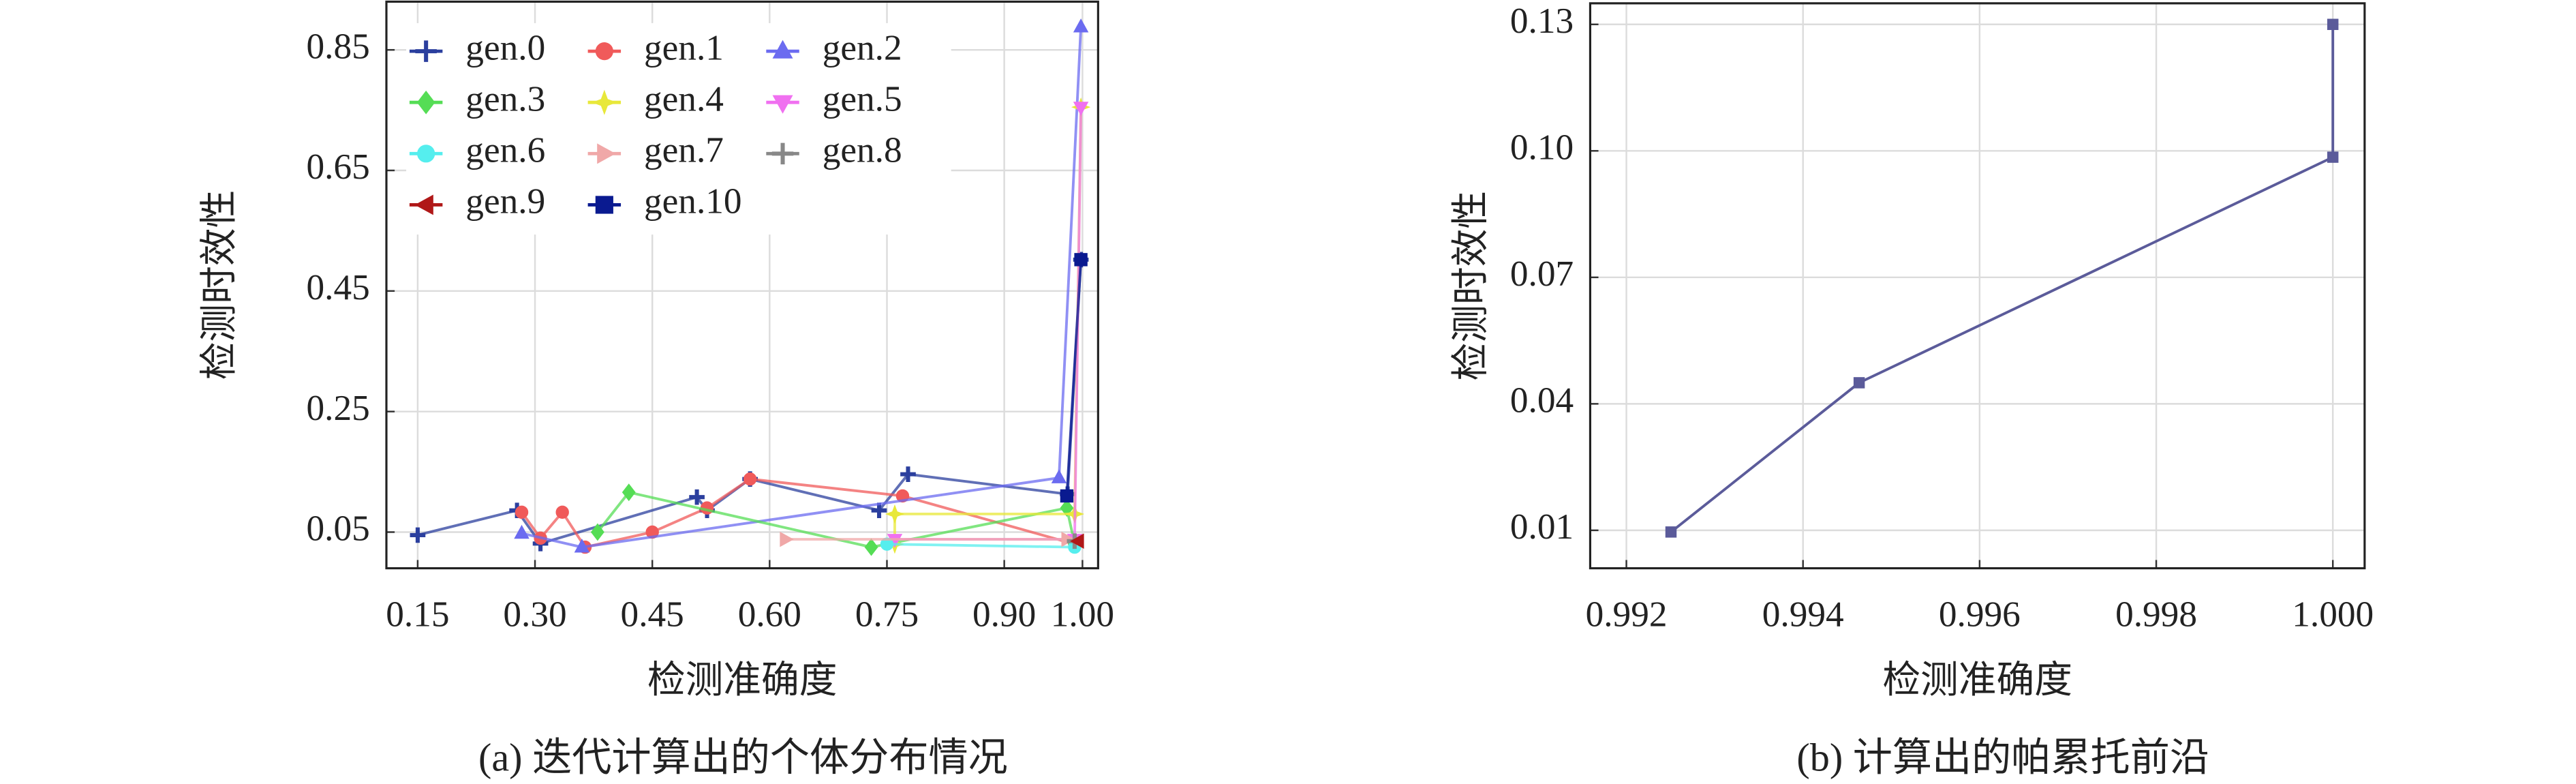 The image size is (2576, 784). What do you see at coordinates (769, 614) in the screenshot?
I see `x-tick-label: 0.60` at bounding box center [769, 614].